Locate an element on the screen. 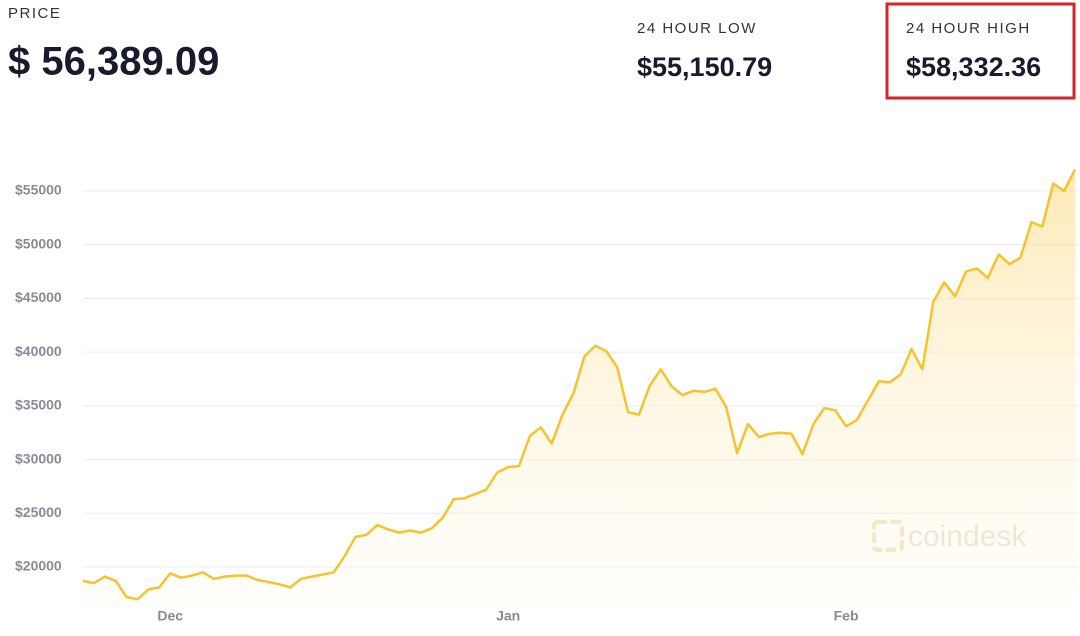 This screenshot has height=636, width=1080. high-price: $58,332.36 is located at coordinates (973, 67).